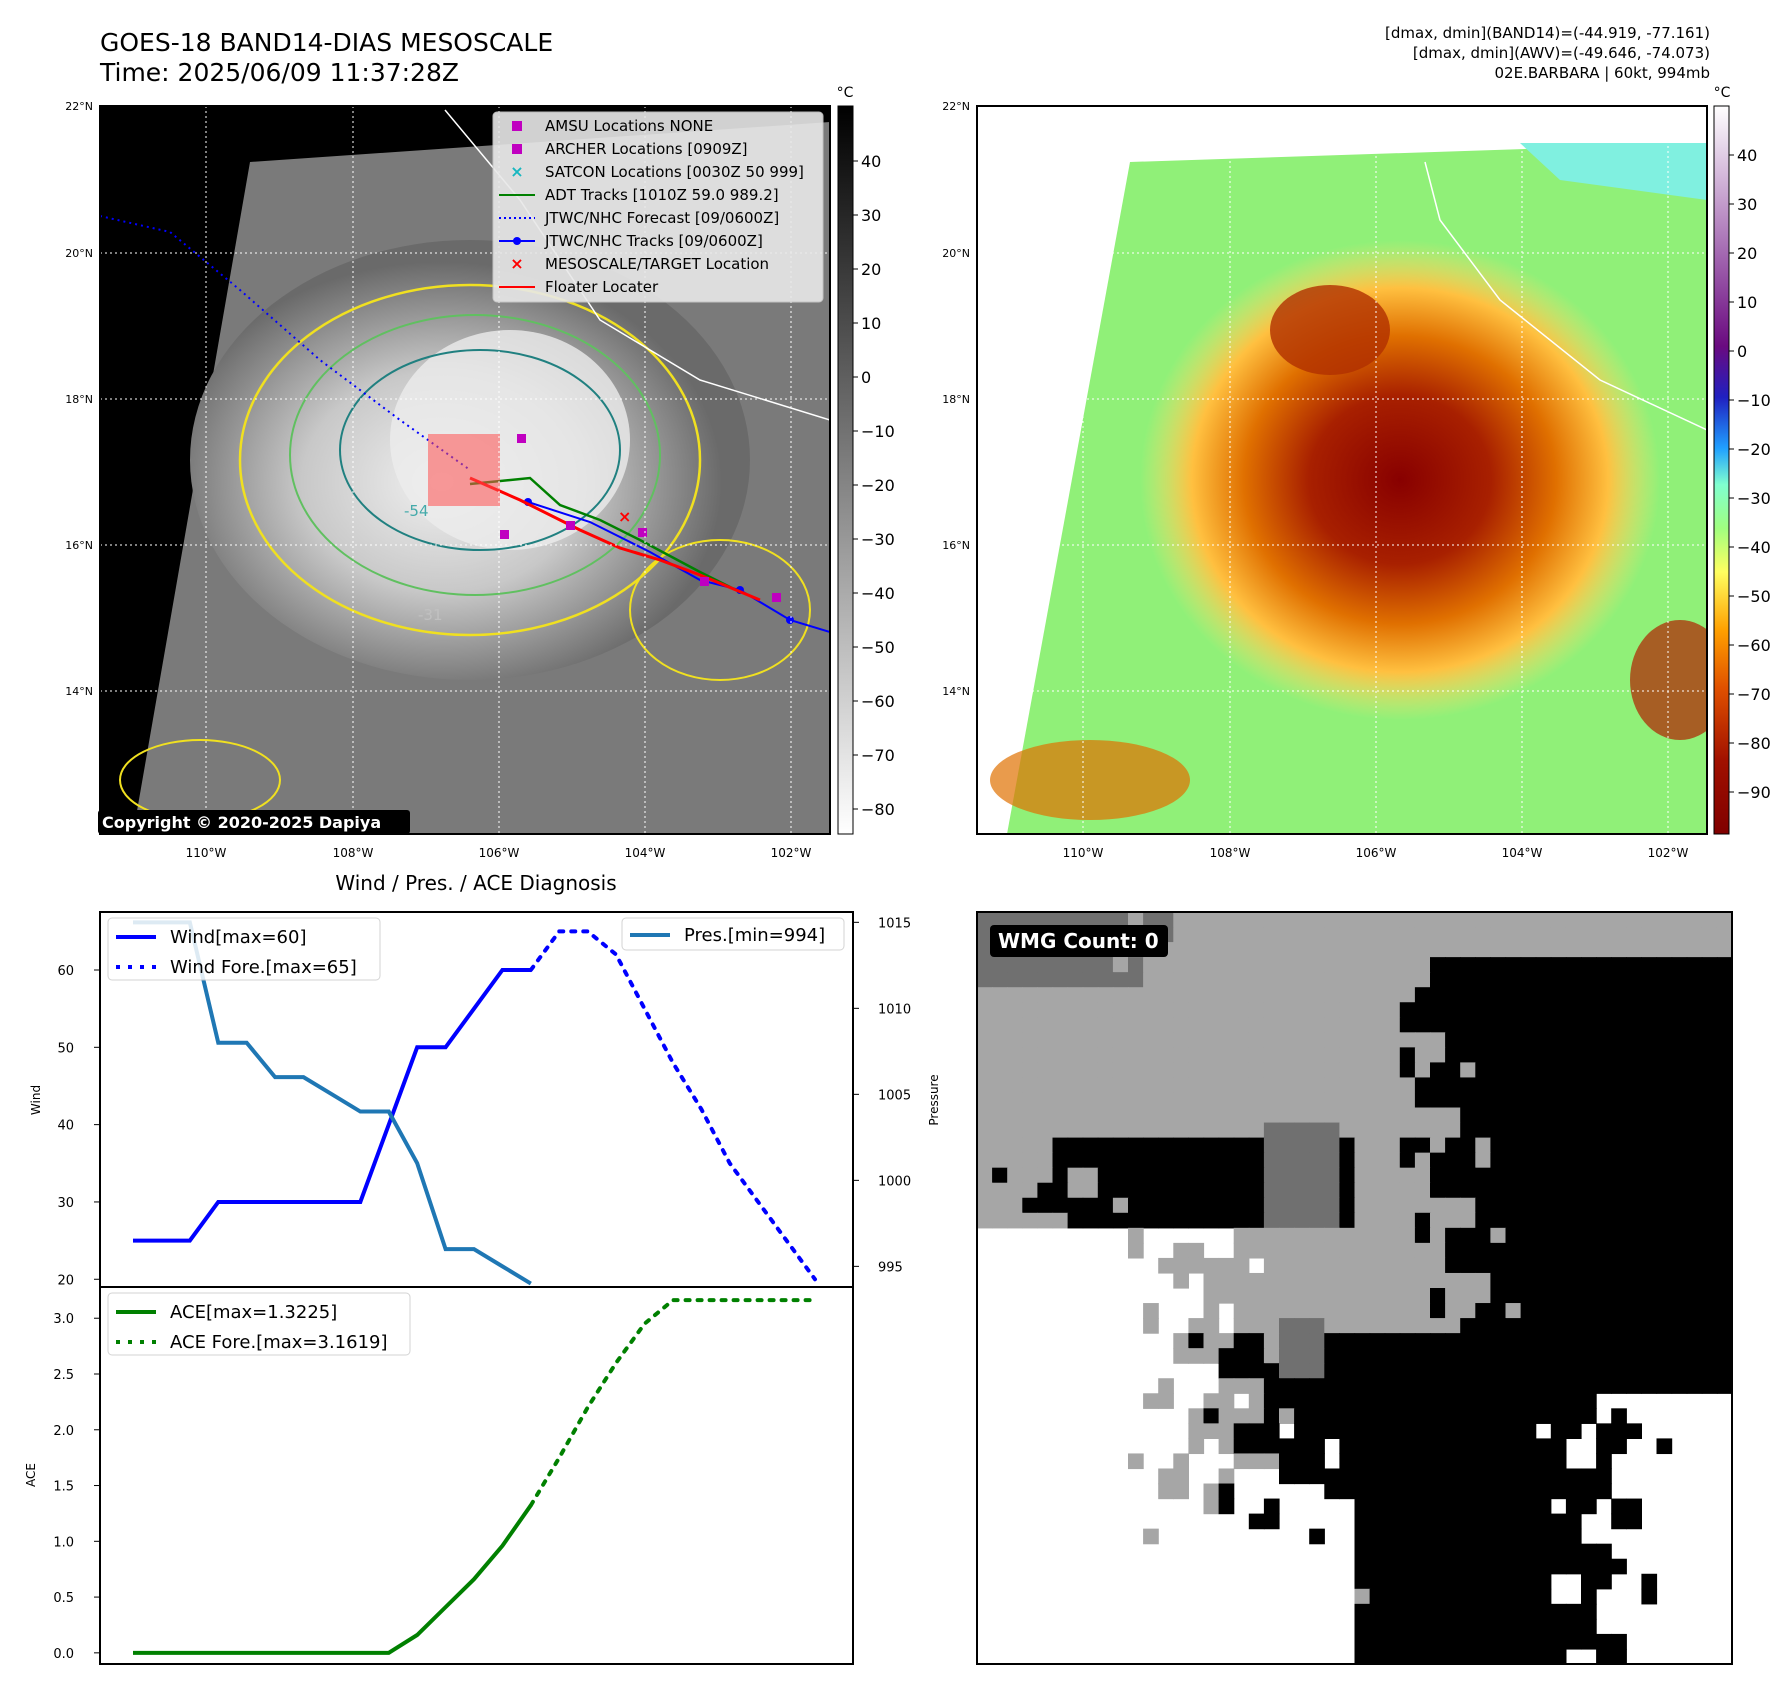 This screenshot has height=1694, width=1792. What do you see at coordinates (279, 1342) in the screenshot?
I see `legend-label: ACE Fore.[max=3.1619]` at bounding box center [279, 1342].